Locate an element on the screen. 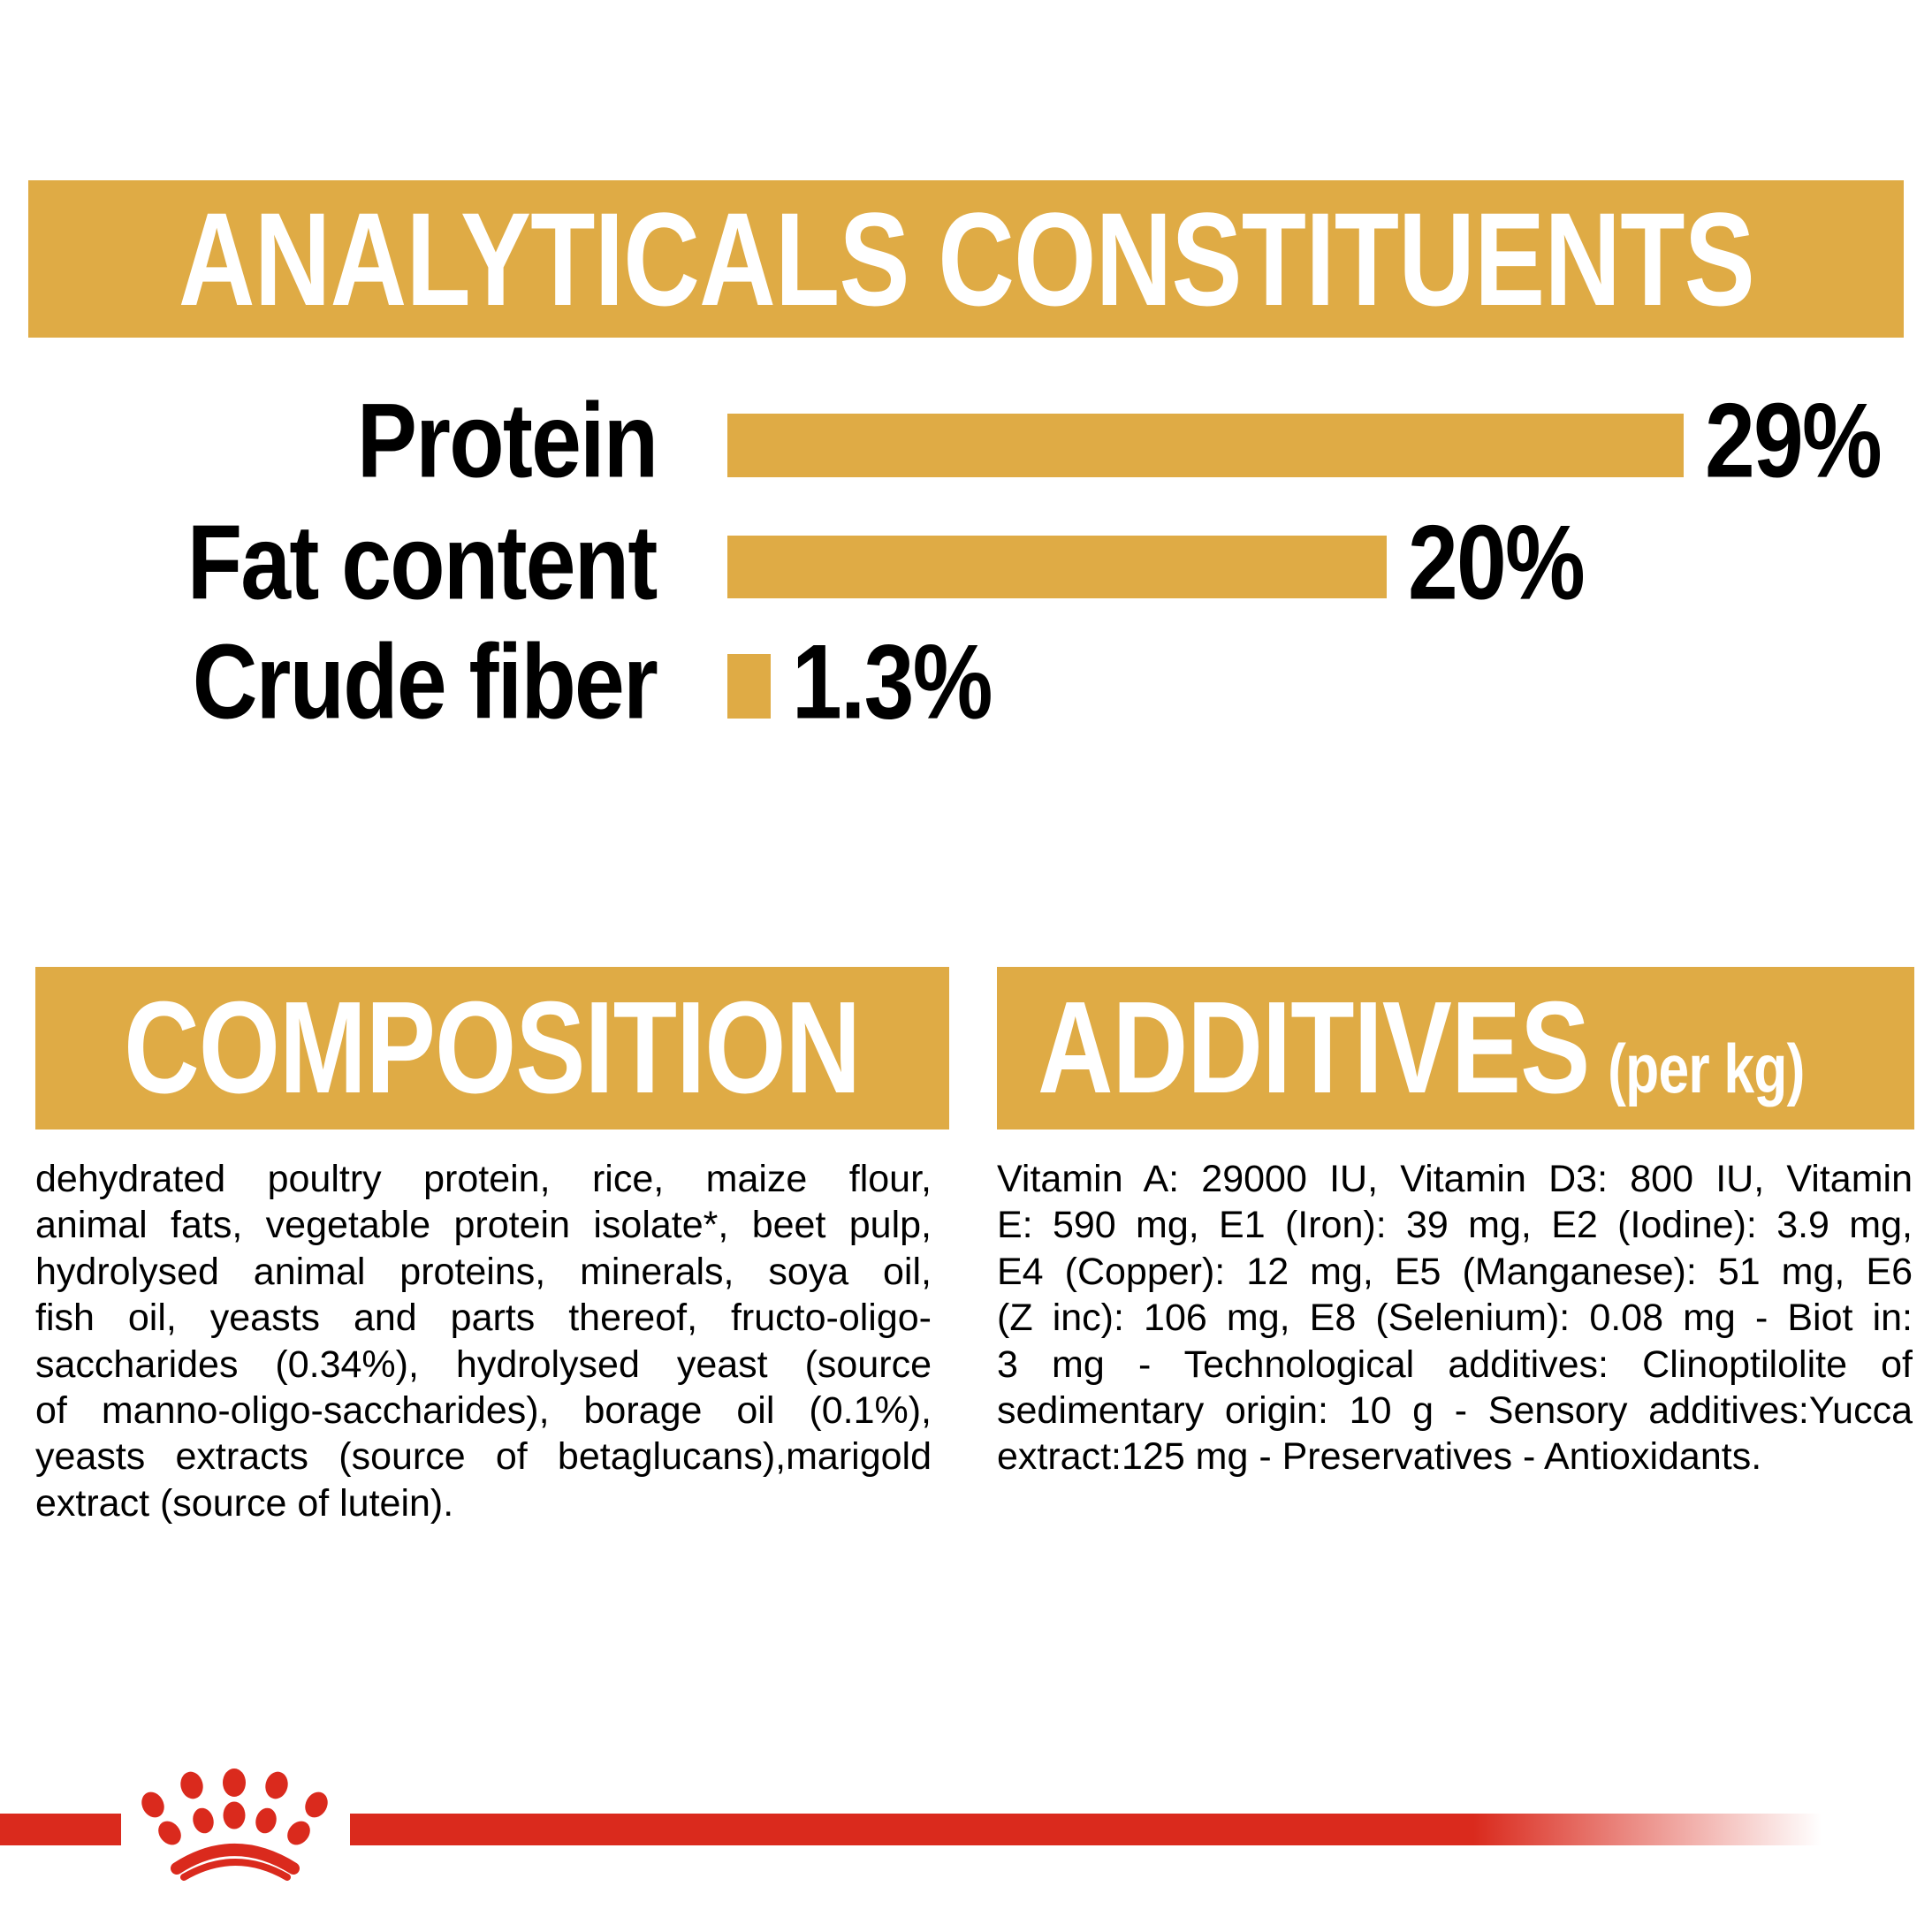 This screenshot has width=1932, height=1932. bar-value-label: 1.3% is located at coordinates (892, 681).